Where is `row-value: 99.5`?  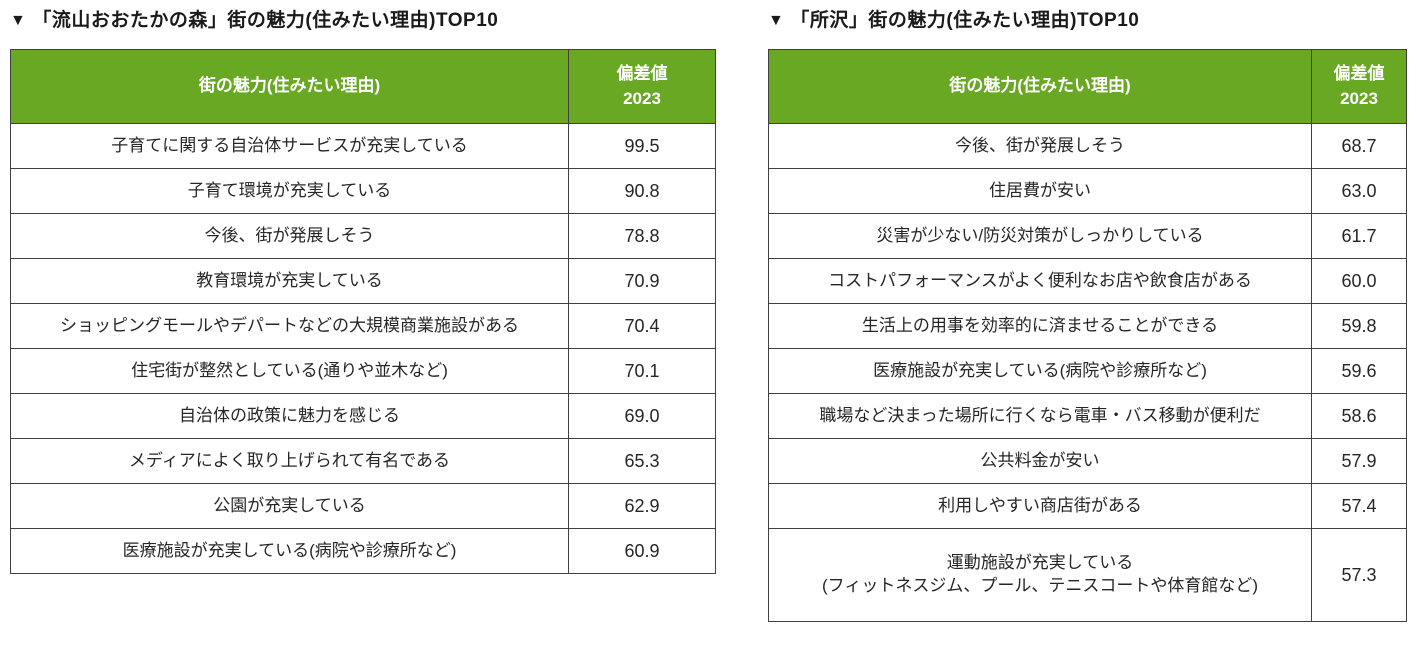 row-value: 99.5 is located at coordinates (642, 146).